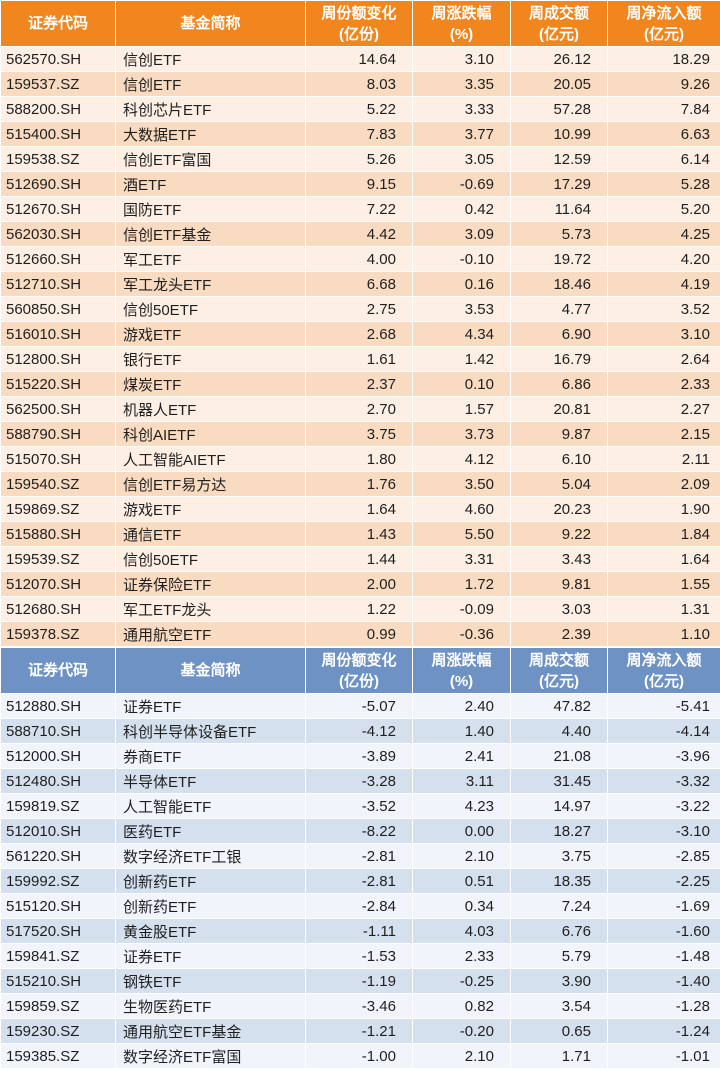 Image resolution: width=720 pixels, height=1069 pixels. What do you see at coordinates (663, 184) in the screenshot?
I see `net-flow: 5.28` at bounding box center [663, 184].